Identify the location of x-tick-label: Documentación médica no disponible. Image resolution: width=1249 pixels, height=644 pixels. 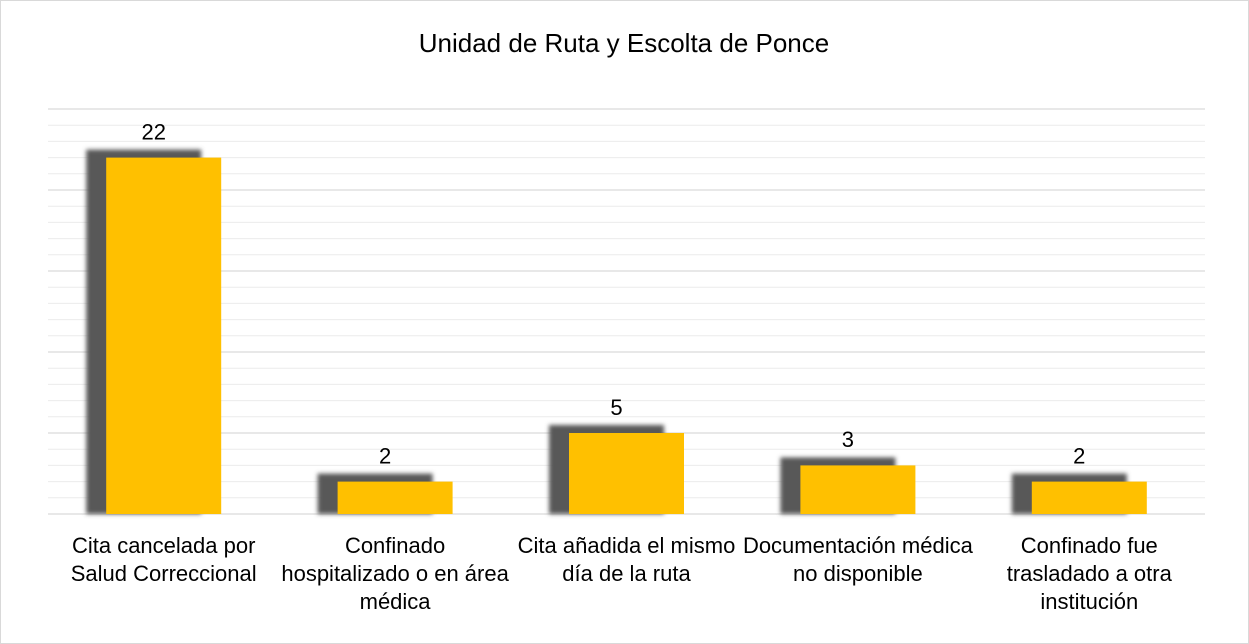
(857, 559).